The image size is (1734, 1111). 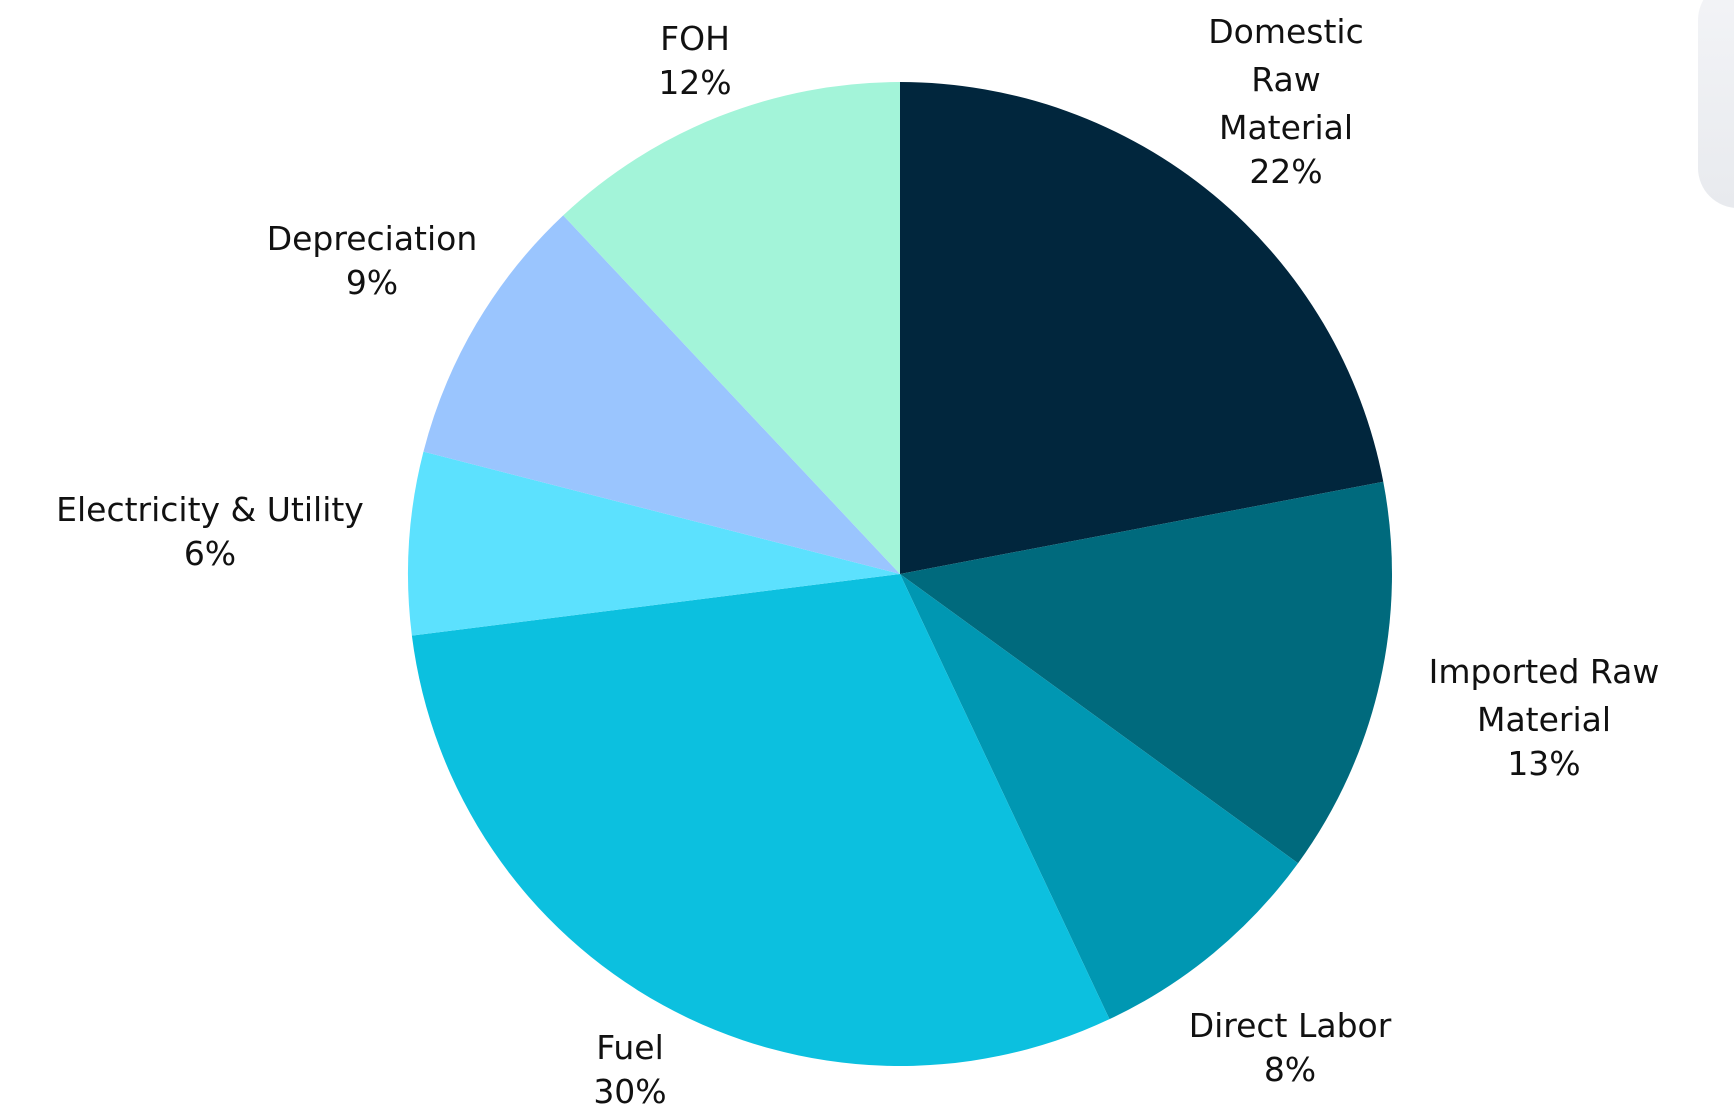 I want to click on value-label: 9%, so click(x=372, y=282).